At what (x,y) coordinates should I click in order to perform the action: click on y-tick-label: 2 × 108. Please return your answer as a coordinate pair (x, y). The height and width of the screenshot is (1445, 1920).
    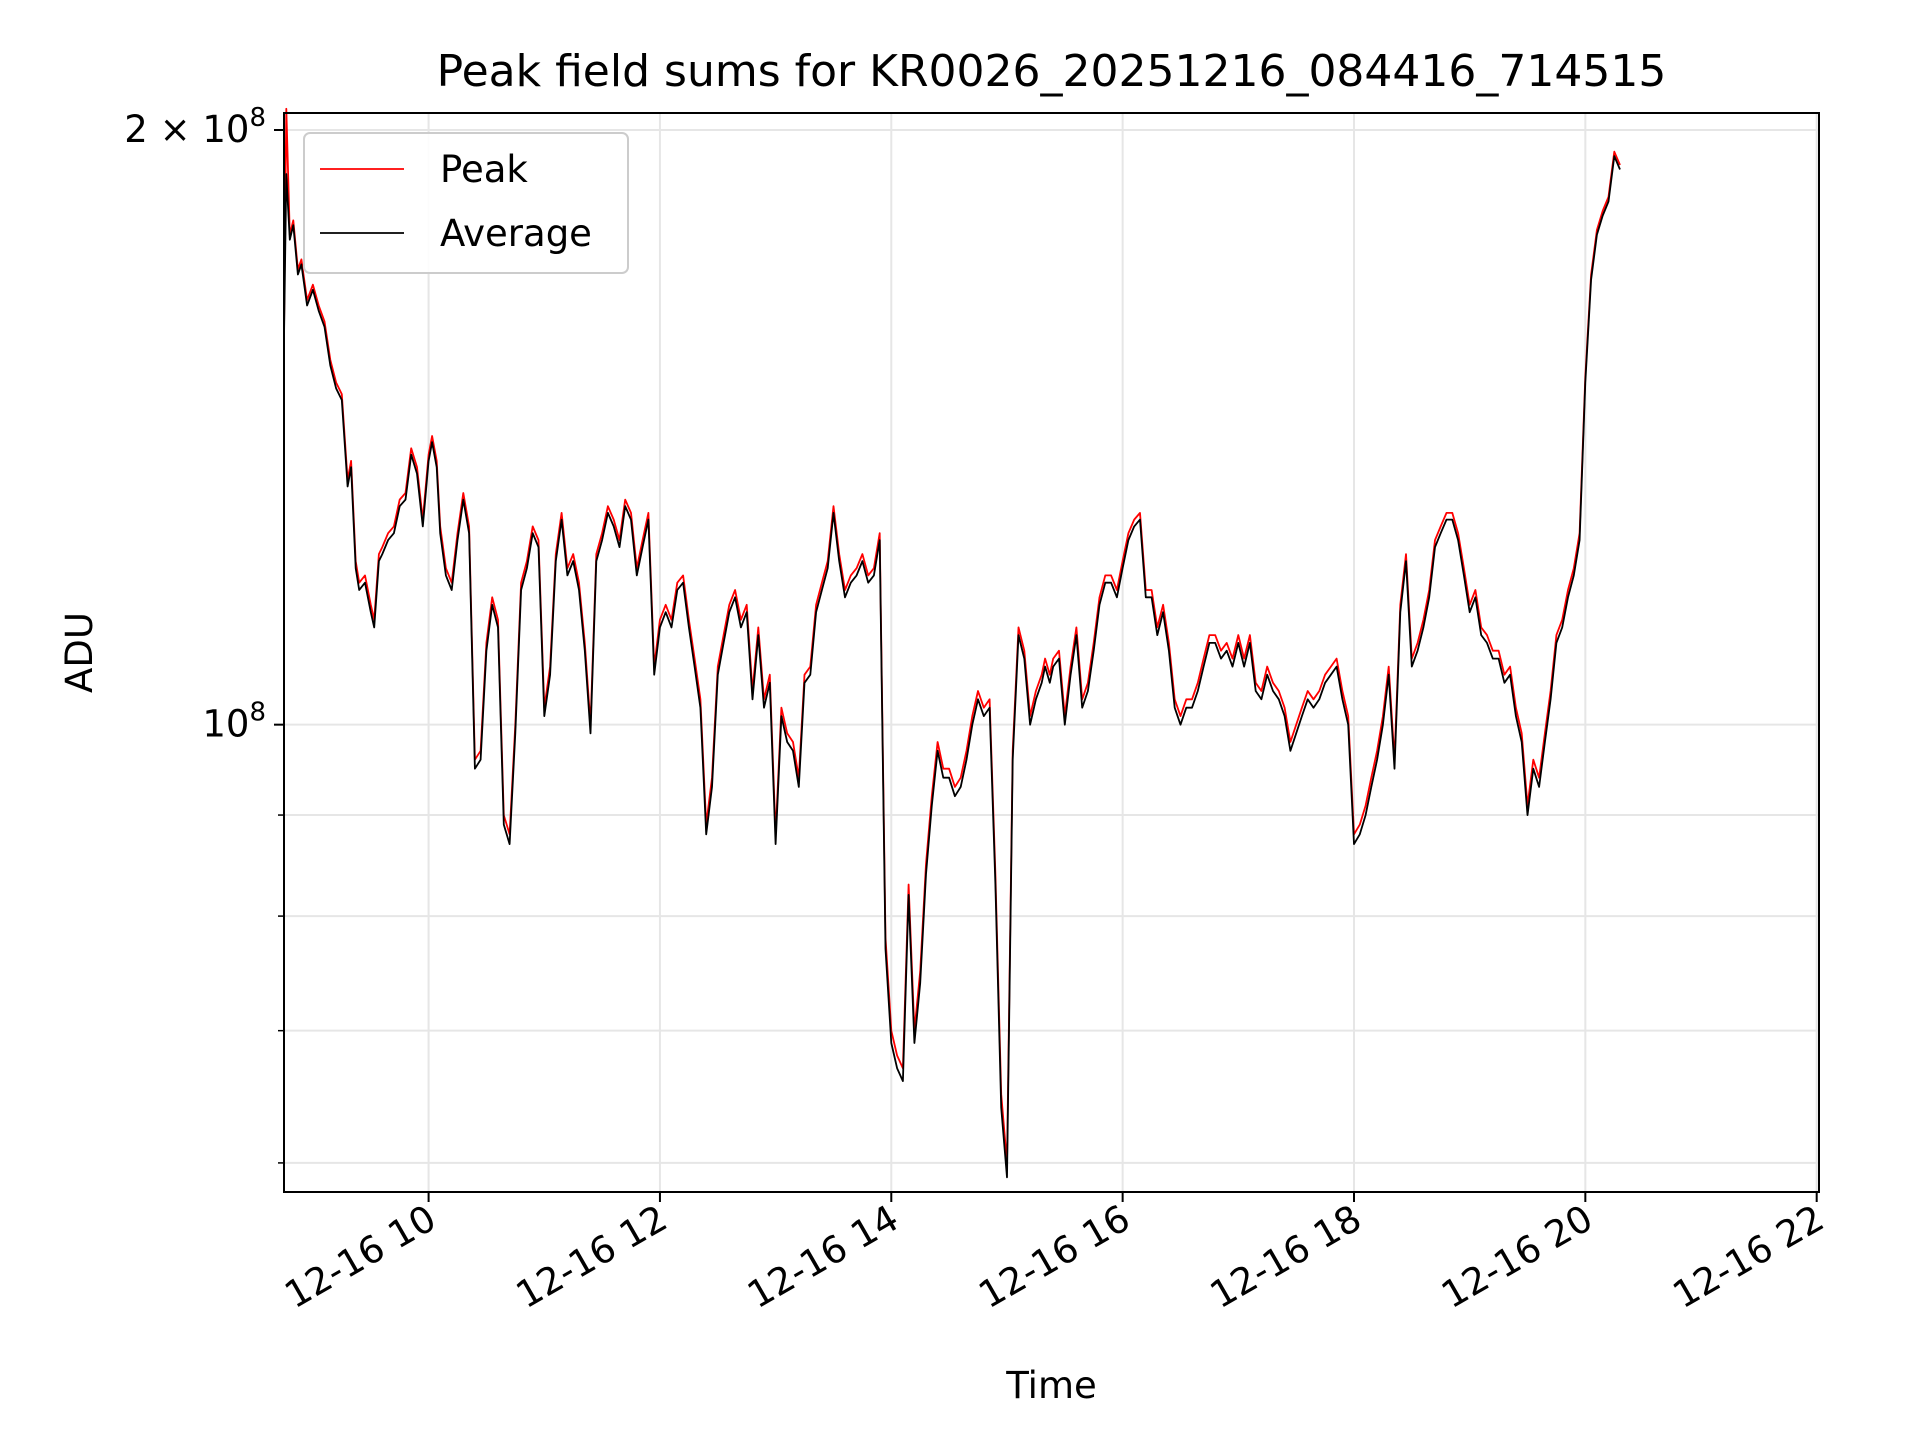
    Looking at the image, I should click on (195, 127).